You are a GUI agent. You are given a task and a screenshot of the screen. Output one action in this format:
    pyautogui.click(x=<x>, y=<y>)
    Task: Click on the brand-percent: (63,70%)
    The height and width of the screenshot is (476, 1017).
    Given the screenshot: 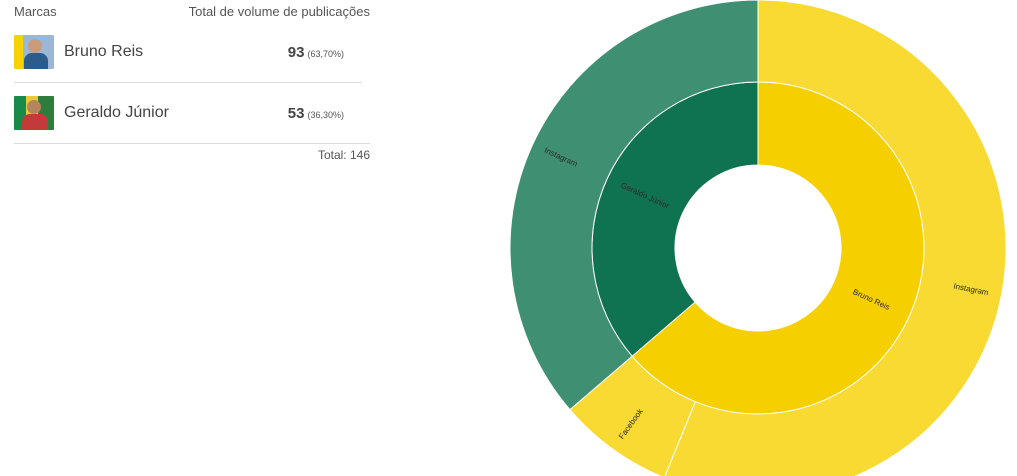 What is the action you would take?
    pyautogui.click(x=325, y=53)
    